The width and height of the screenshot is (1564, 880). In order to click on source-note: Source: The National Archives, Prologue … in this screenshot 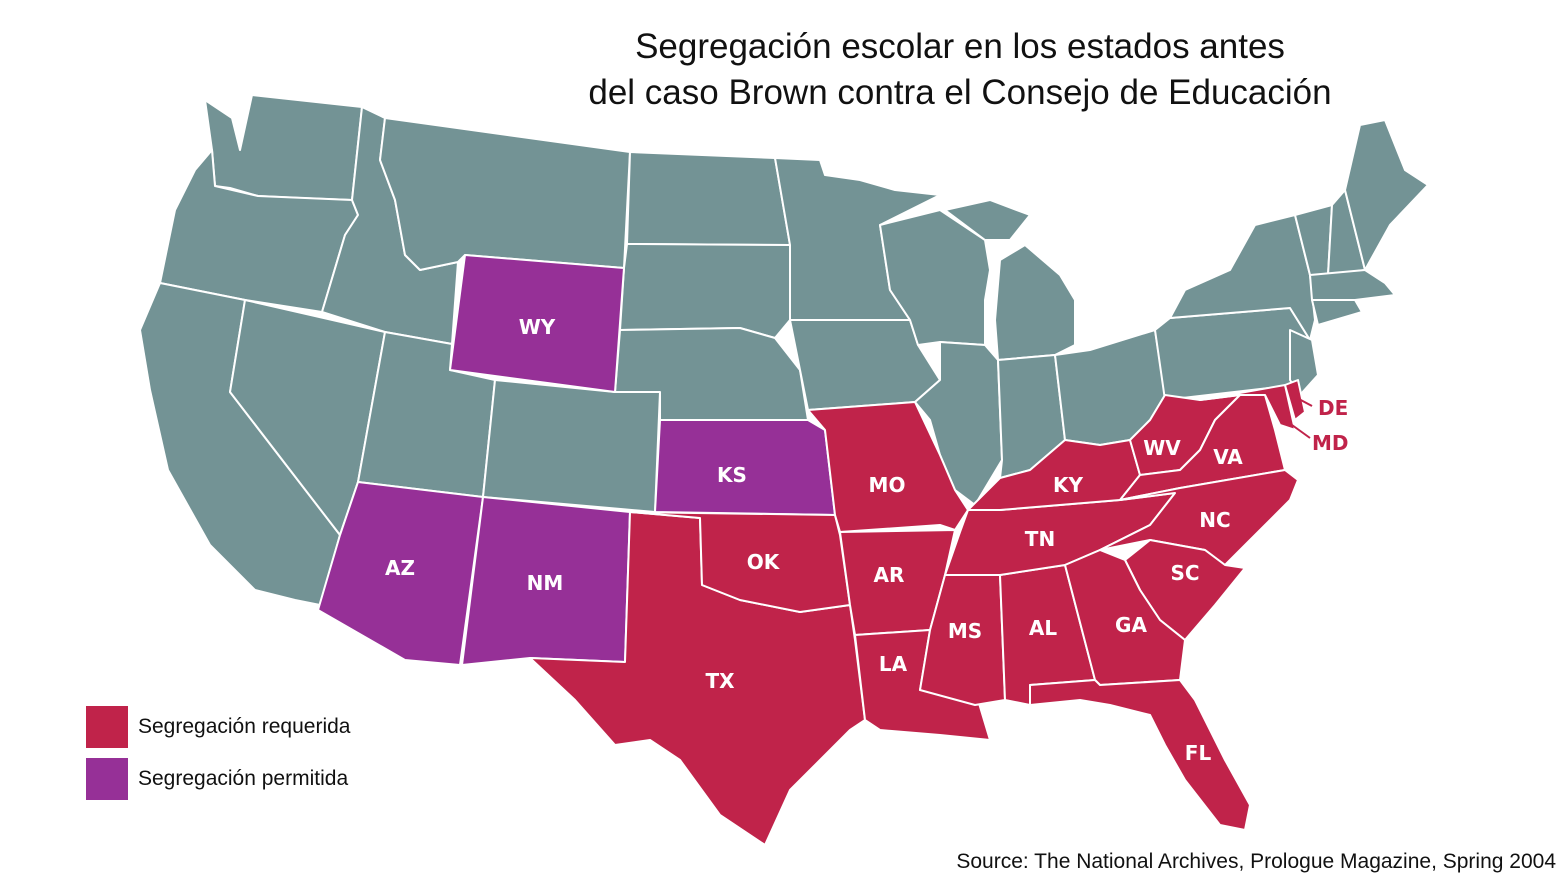, I will do `click(1256, 861)`.